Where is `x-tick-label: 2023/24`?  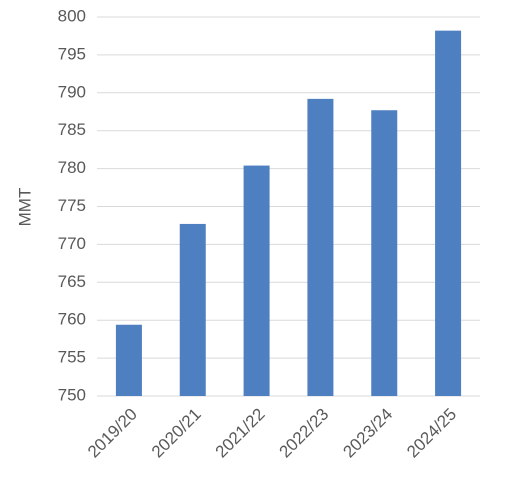 x-tick-label: 2023/24 is located at coordinates (367, 433).